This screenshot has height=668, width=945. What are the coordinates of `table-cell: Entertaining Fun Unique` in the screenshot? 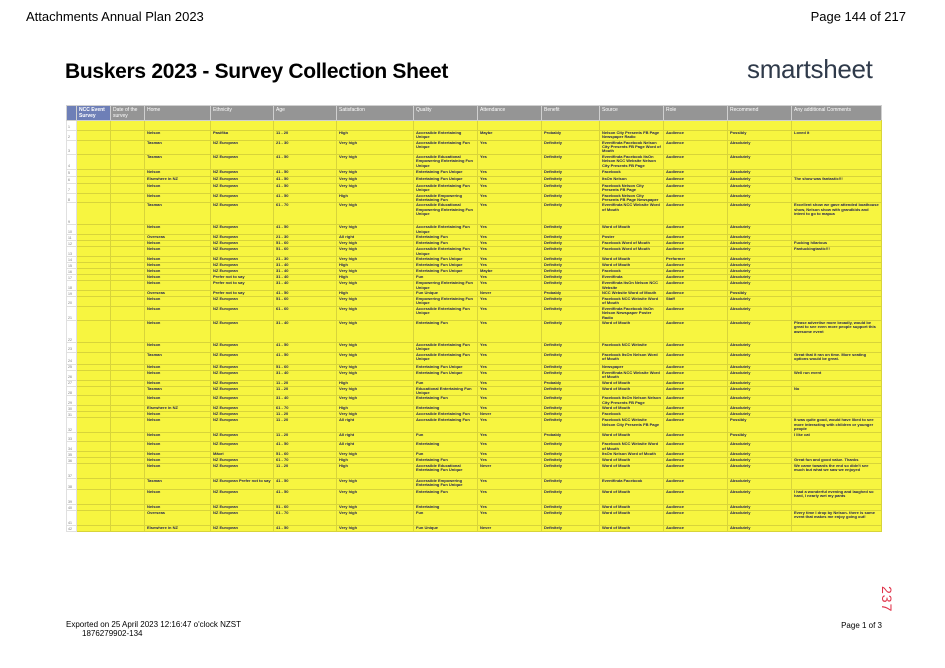 It's located at (445, 179).